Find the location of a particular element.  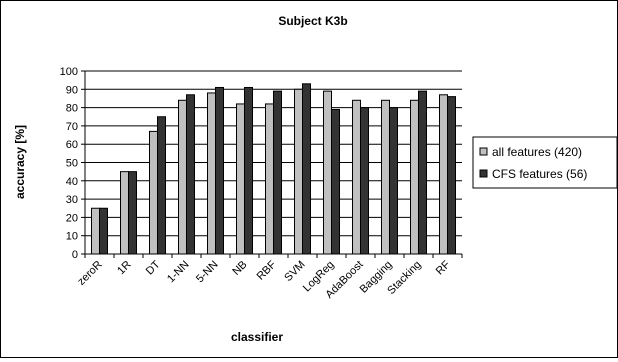

bar-cfs-features-logreg is located at coordinates (335, 181).